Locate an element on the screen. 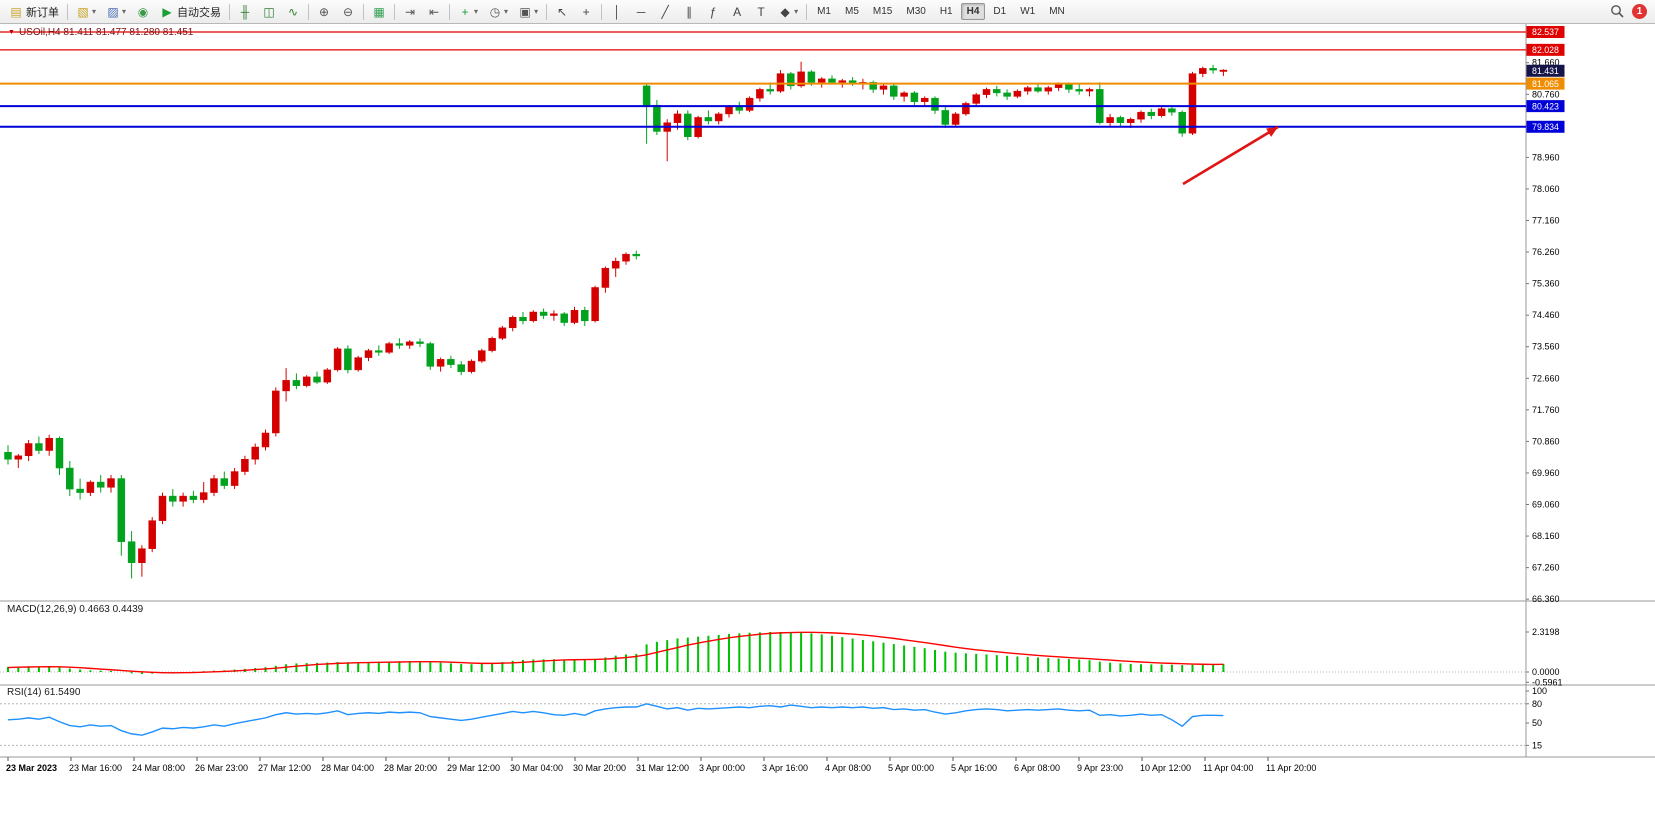  svg-text: 9 Apr 23:00 is located at coordinates (1100, 768).